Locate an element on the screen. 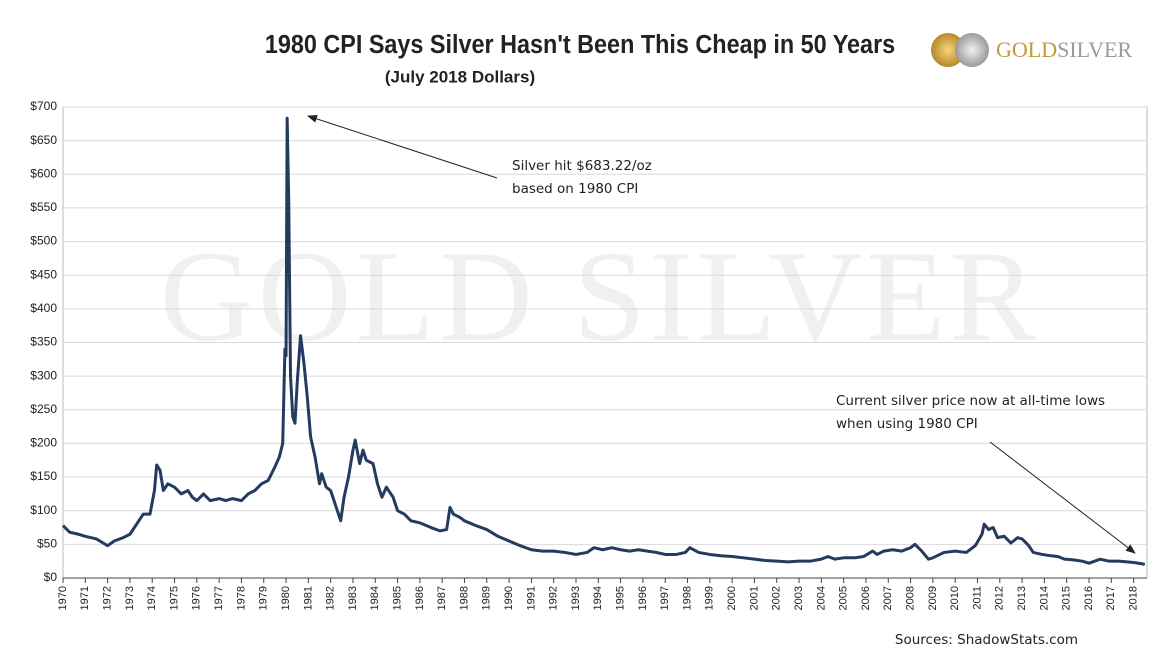 This screenshot has width=1169, height=652. x-tick-label: 1994 is located at coordinates (598, 598).